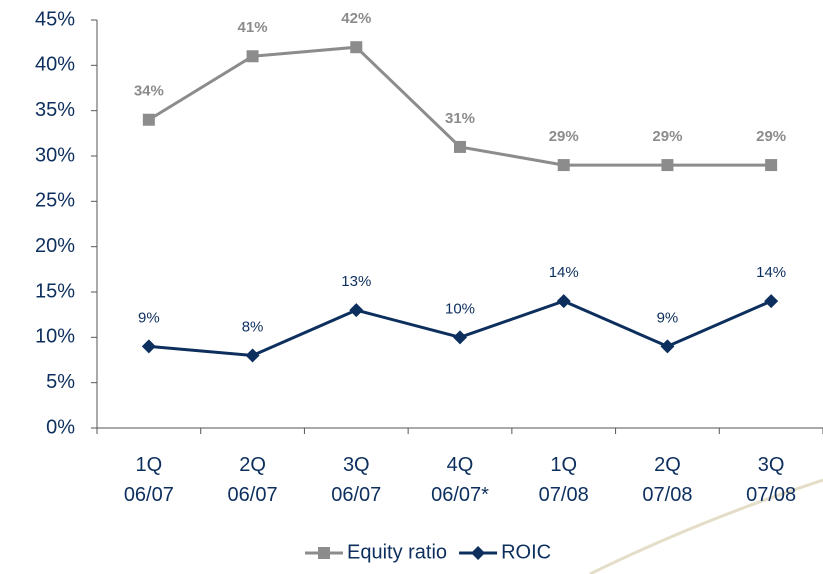 The image size is (823, 574). Describe the element at coordinates (149, 91) in the screenshot. I see `data-label: 34%` at that location.